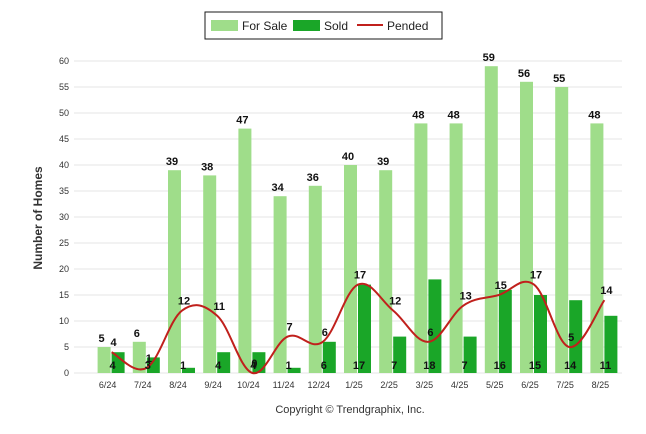 The height and width of the screenshot is (434, 646). What do you see at coordinates (601, 385) in the screenshot?
I see `x-tick-label: 8/25` at bounding box center [601, 385].